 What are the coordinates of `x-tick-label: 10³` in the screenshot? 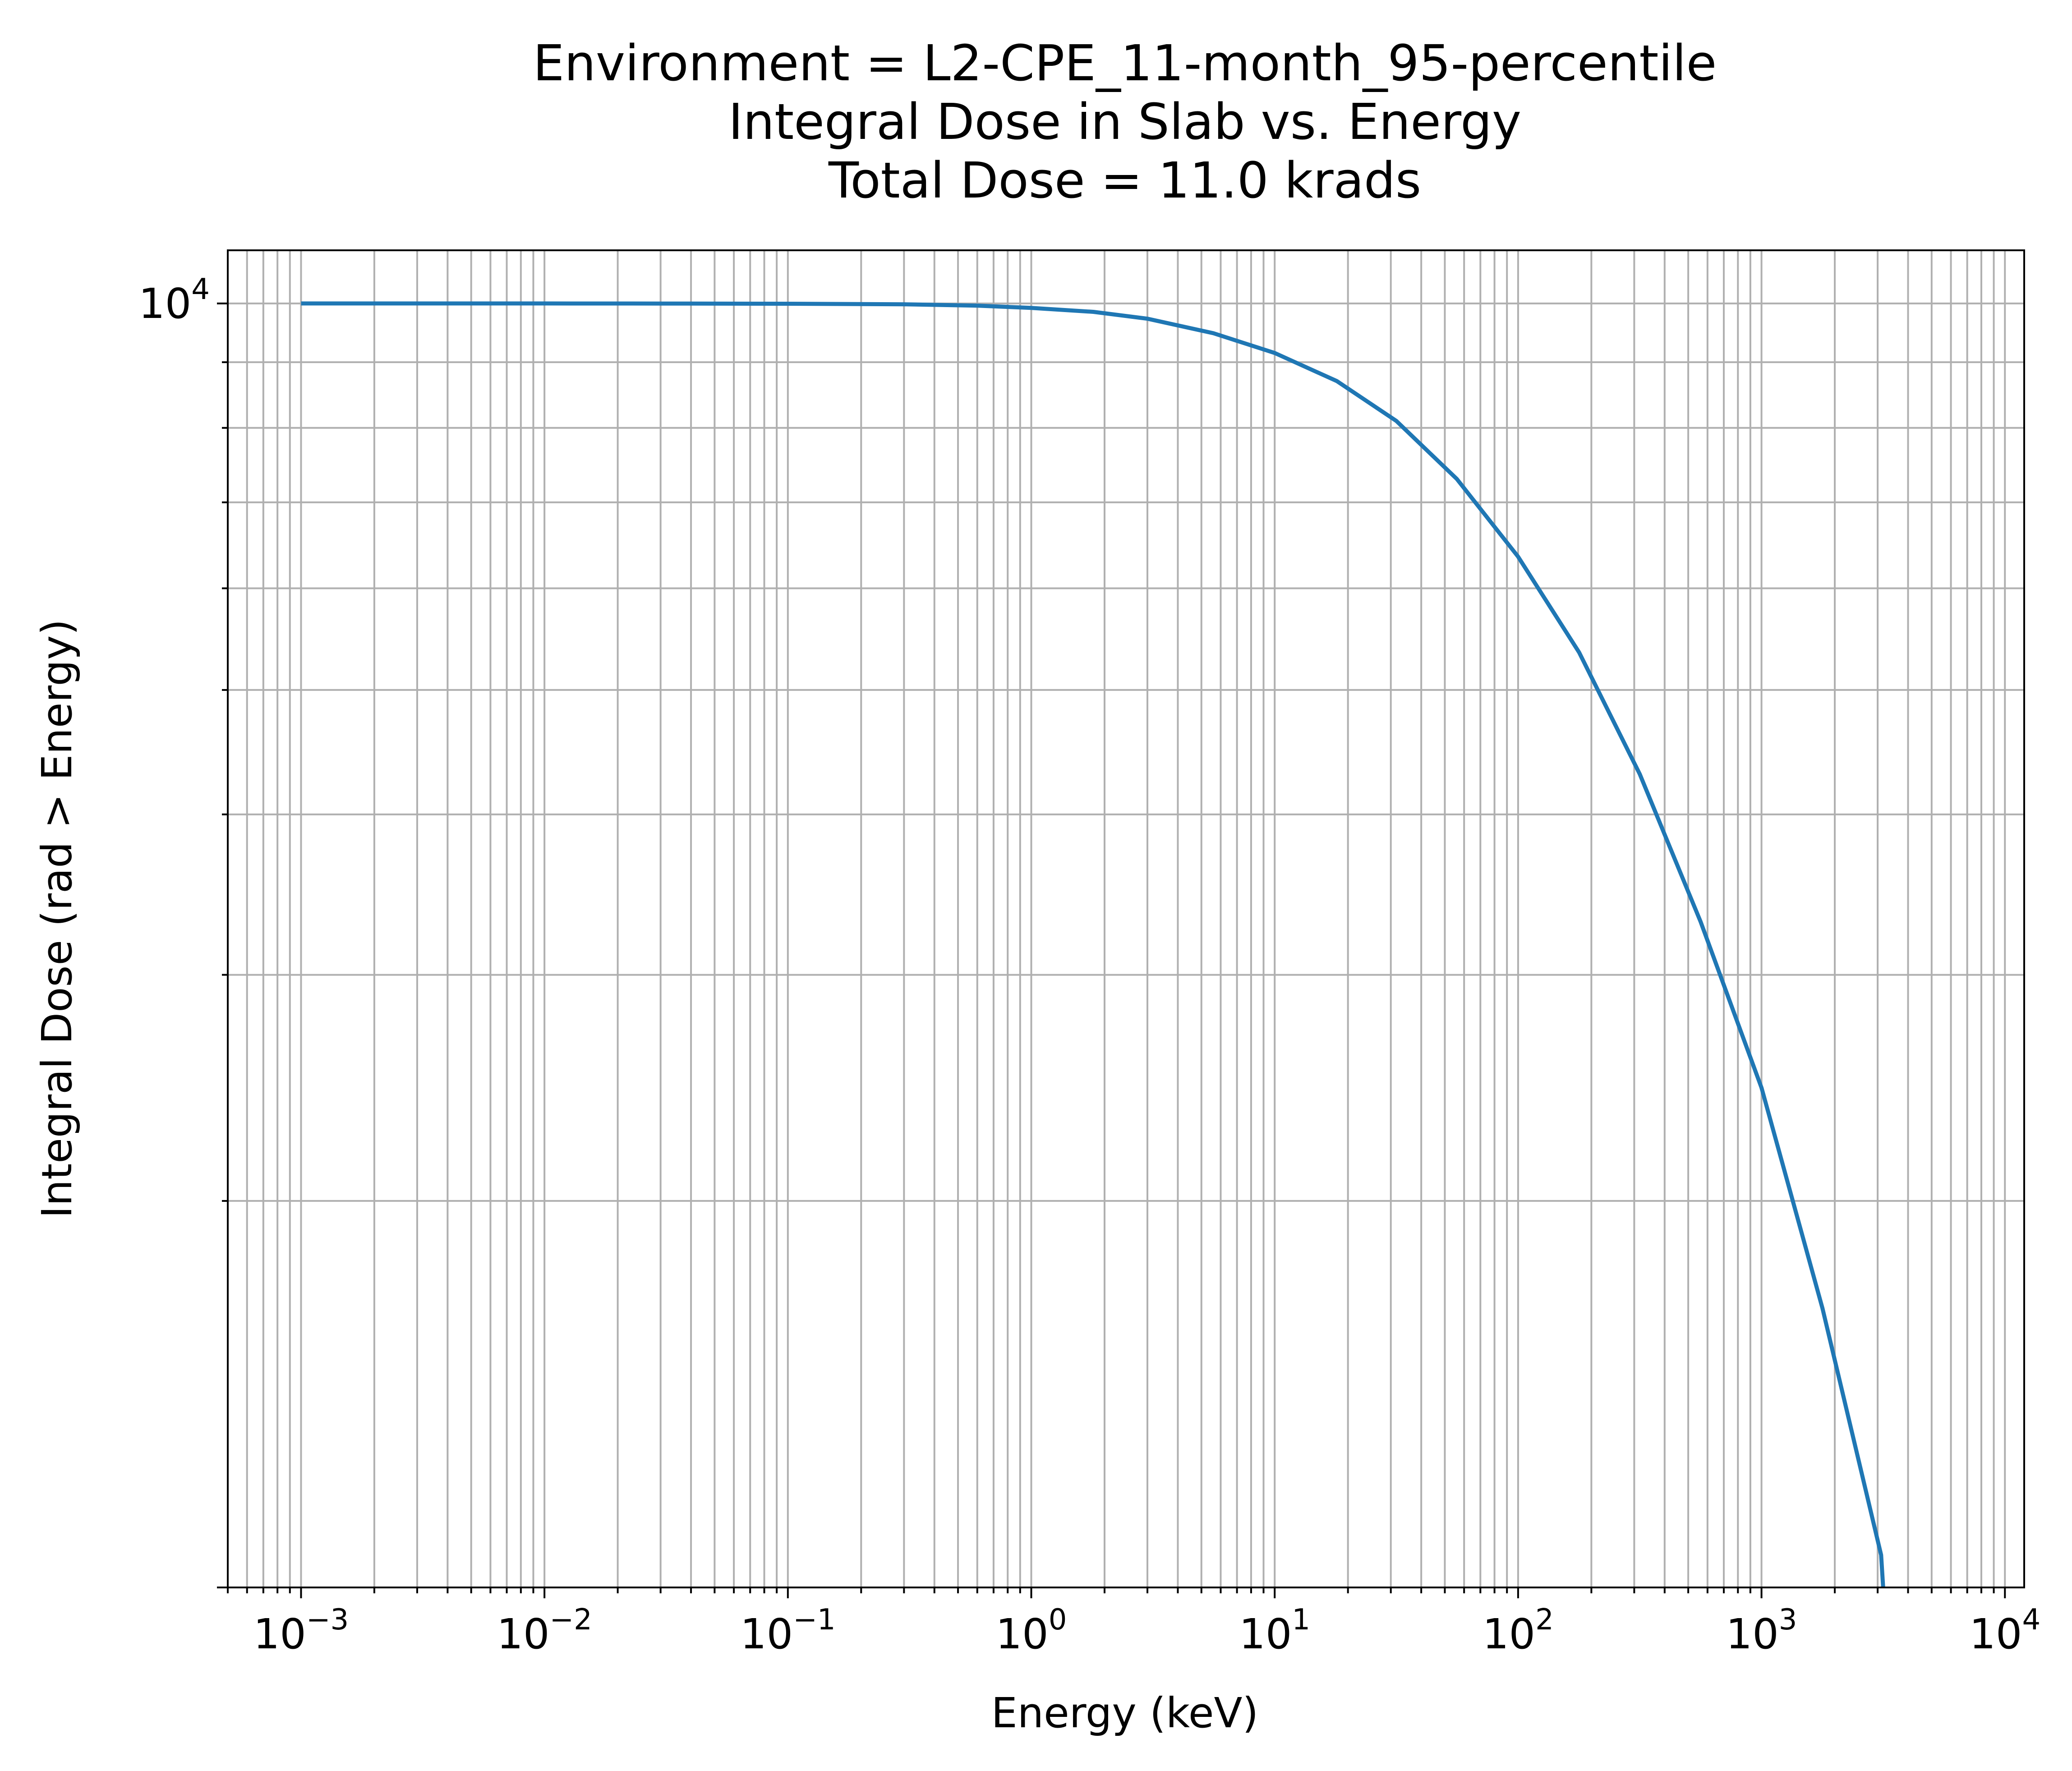 It's located at (1762, 1630).